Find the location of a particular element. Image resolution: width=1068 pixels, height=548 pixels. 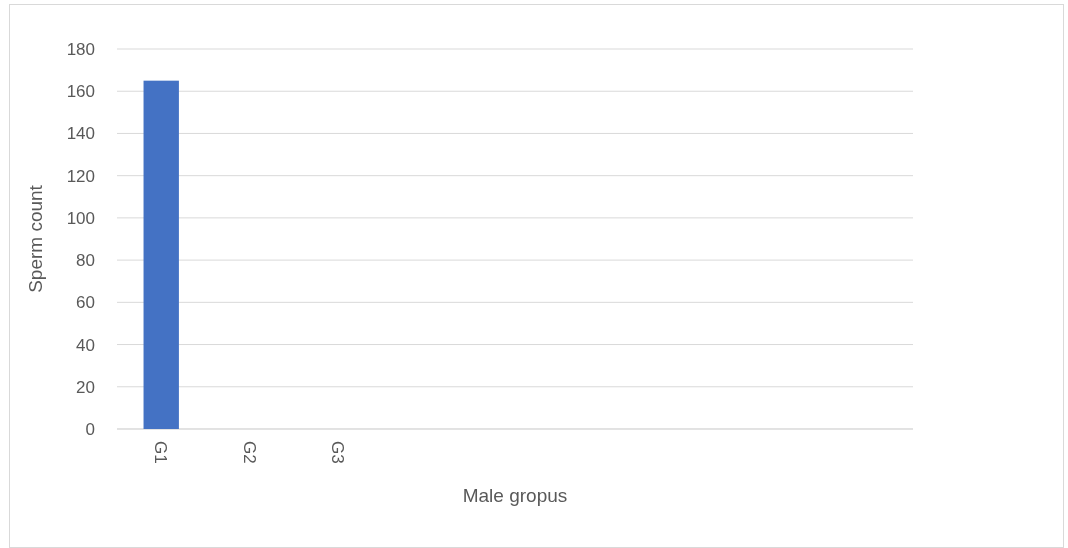

y-tick-label: 60 is located at coordinates (85, 303).